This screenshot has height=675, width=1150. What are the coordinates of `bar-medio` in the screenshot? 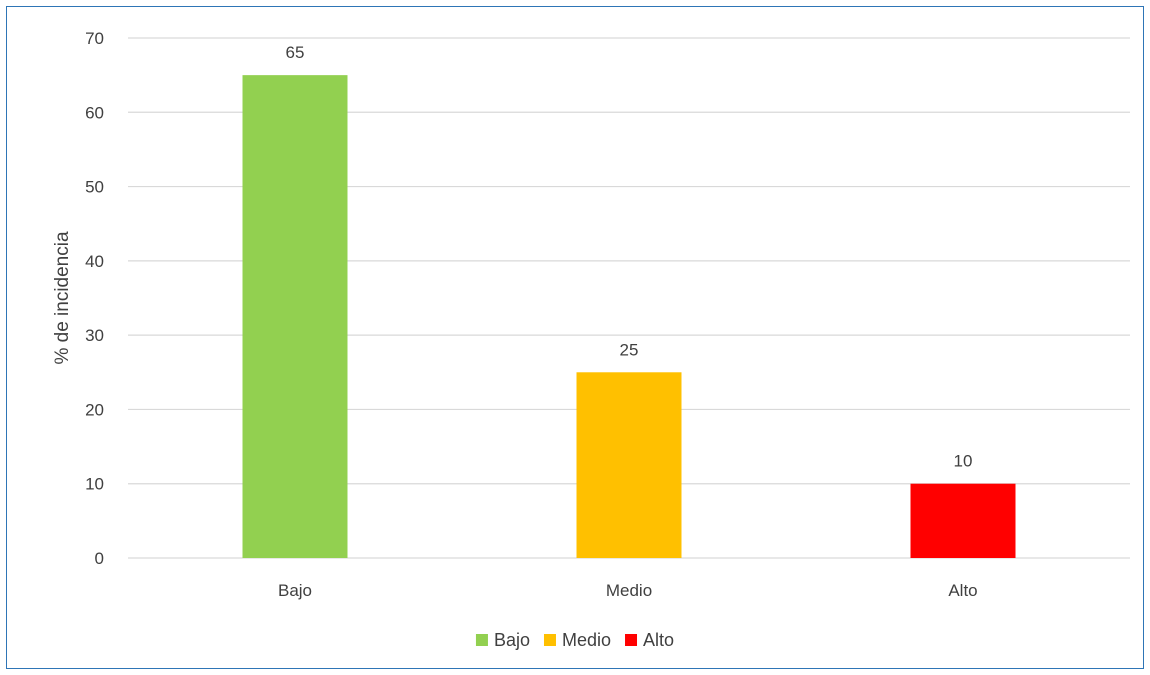 It's located at (629, 465).